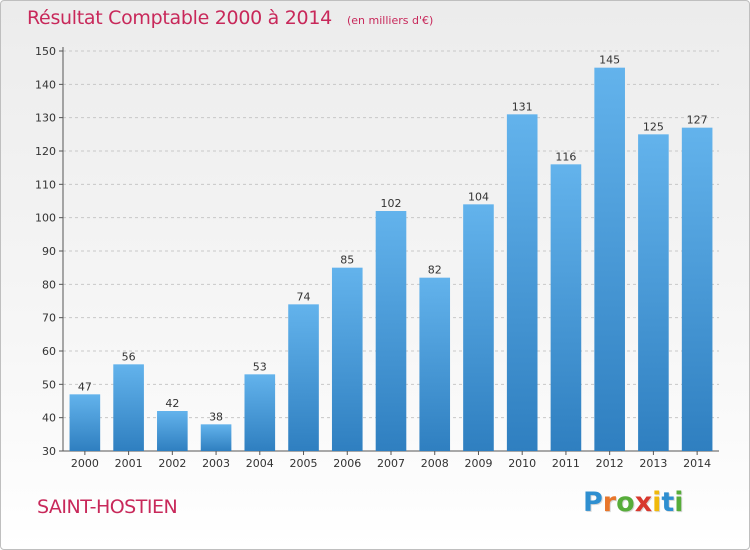 This screenshot has width=750, height=550. Describe the element at coordinates (45, 151) in the screenshot. I see `y-tick-label: 120` at that location.